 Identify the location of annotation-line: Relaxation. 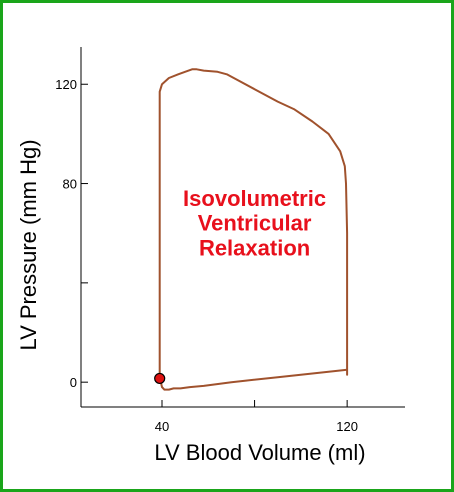
(254, 248).